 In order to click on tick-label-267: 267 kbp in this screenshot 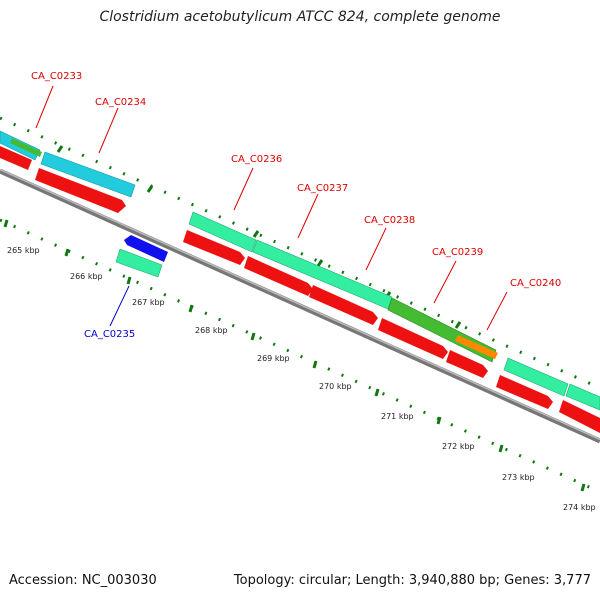, I will do `click(148, 302)`.